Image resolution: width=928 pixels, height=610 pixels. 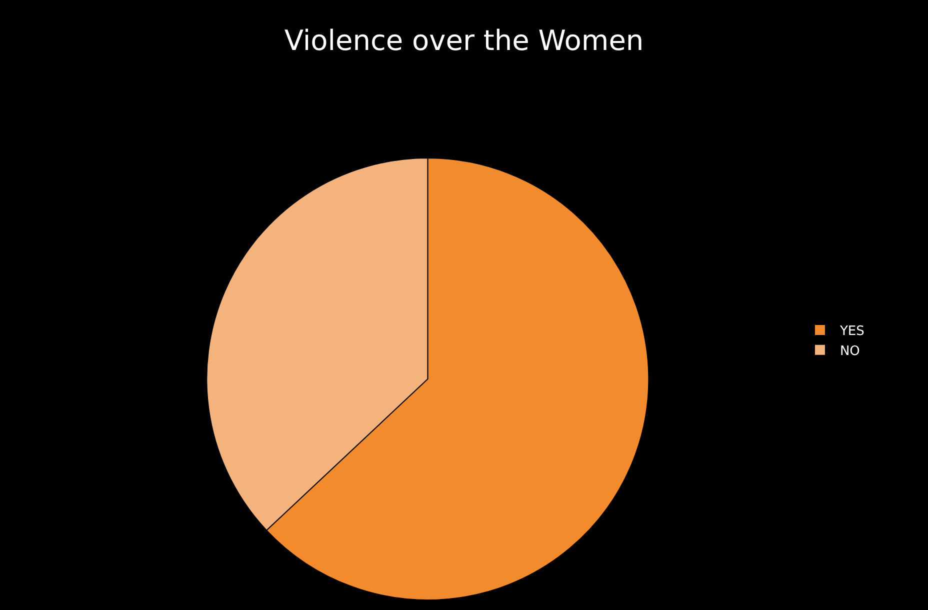 What do you see at coordinates (464, 41) in the screenshot?
I see `chart-title: Violence over the Women` at bounding box center [464, 41].